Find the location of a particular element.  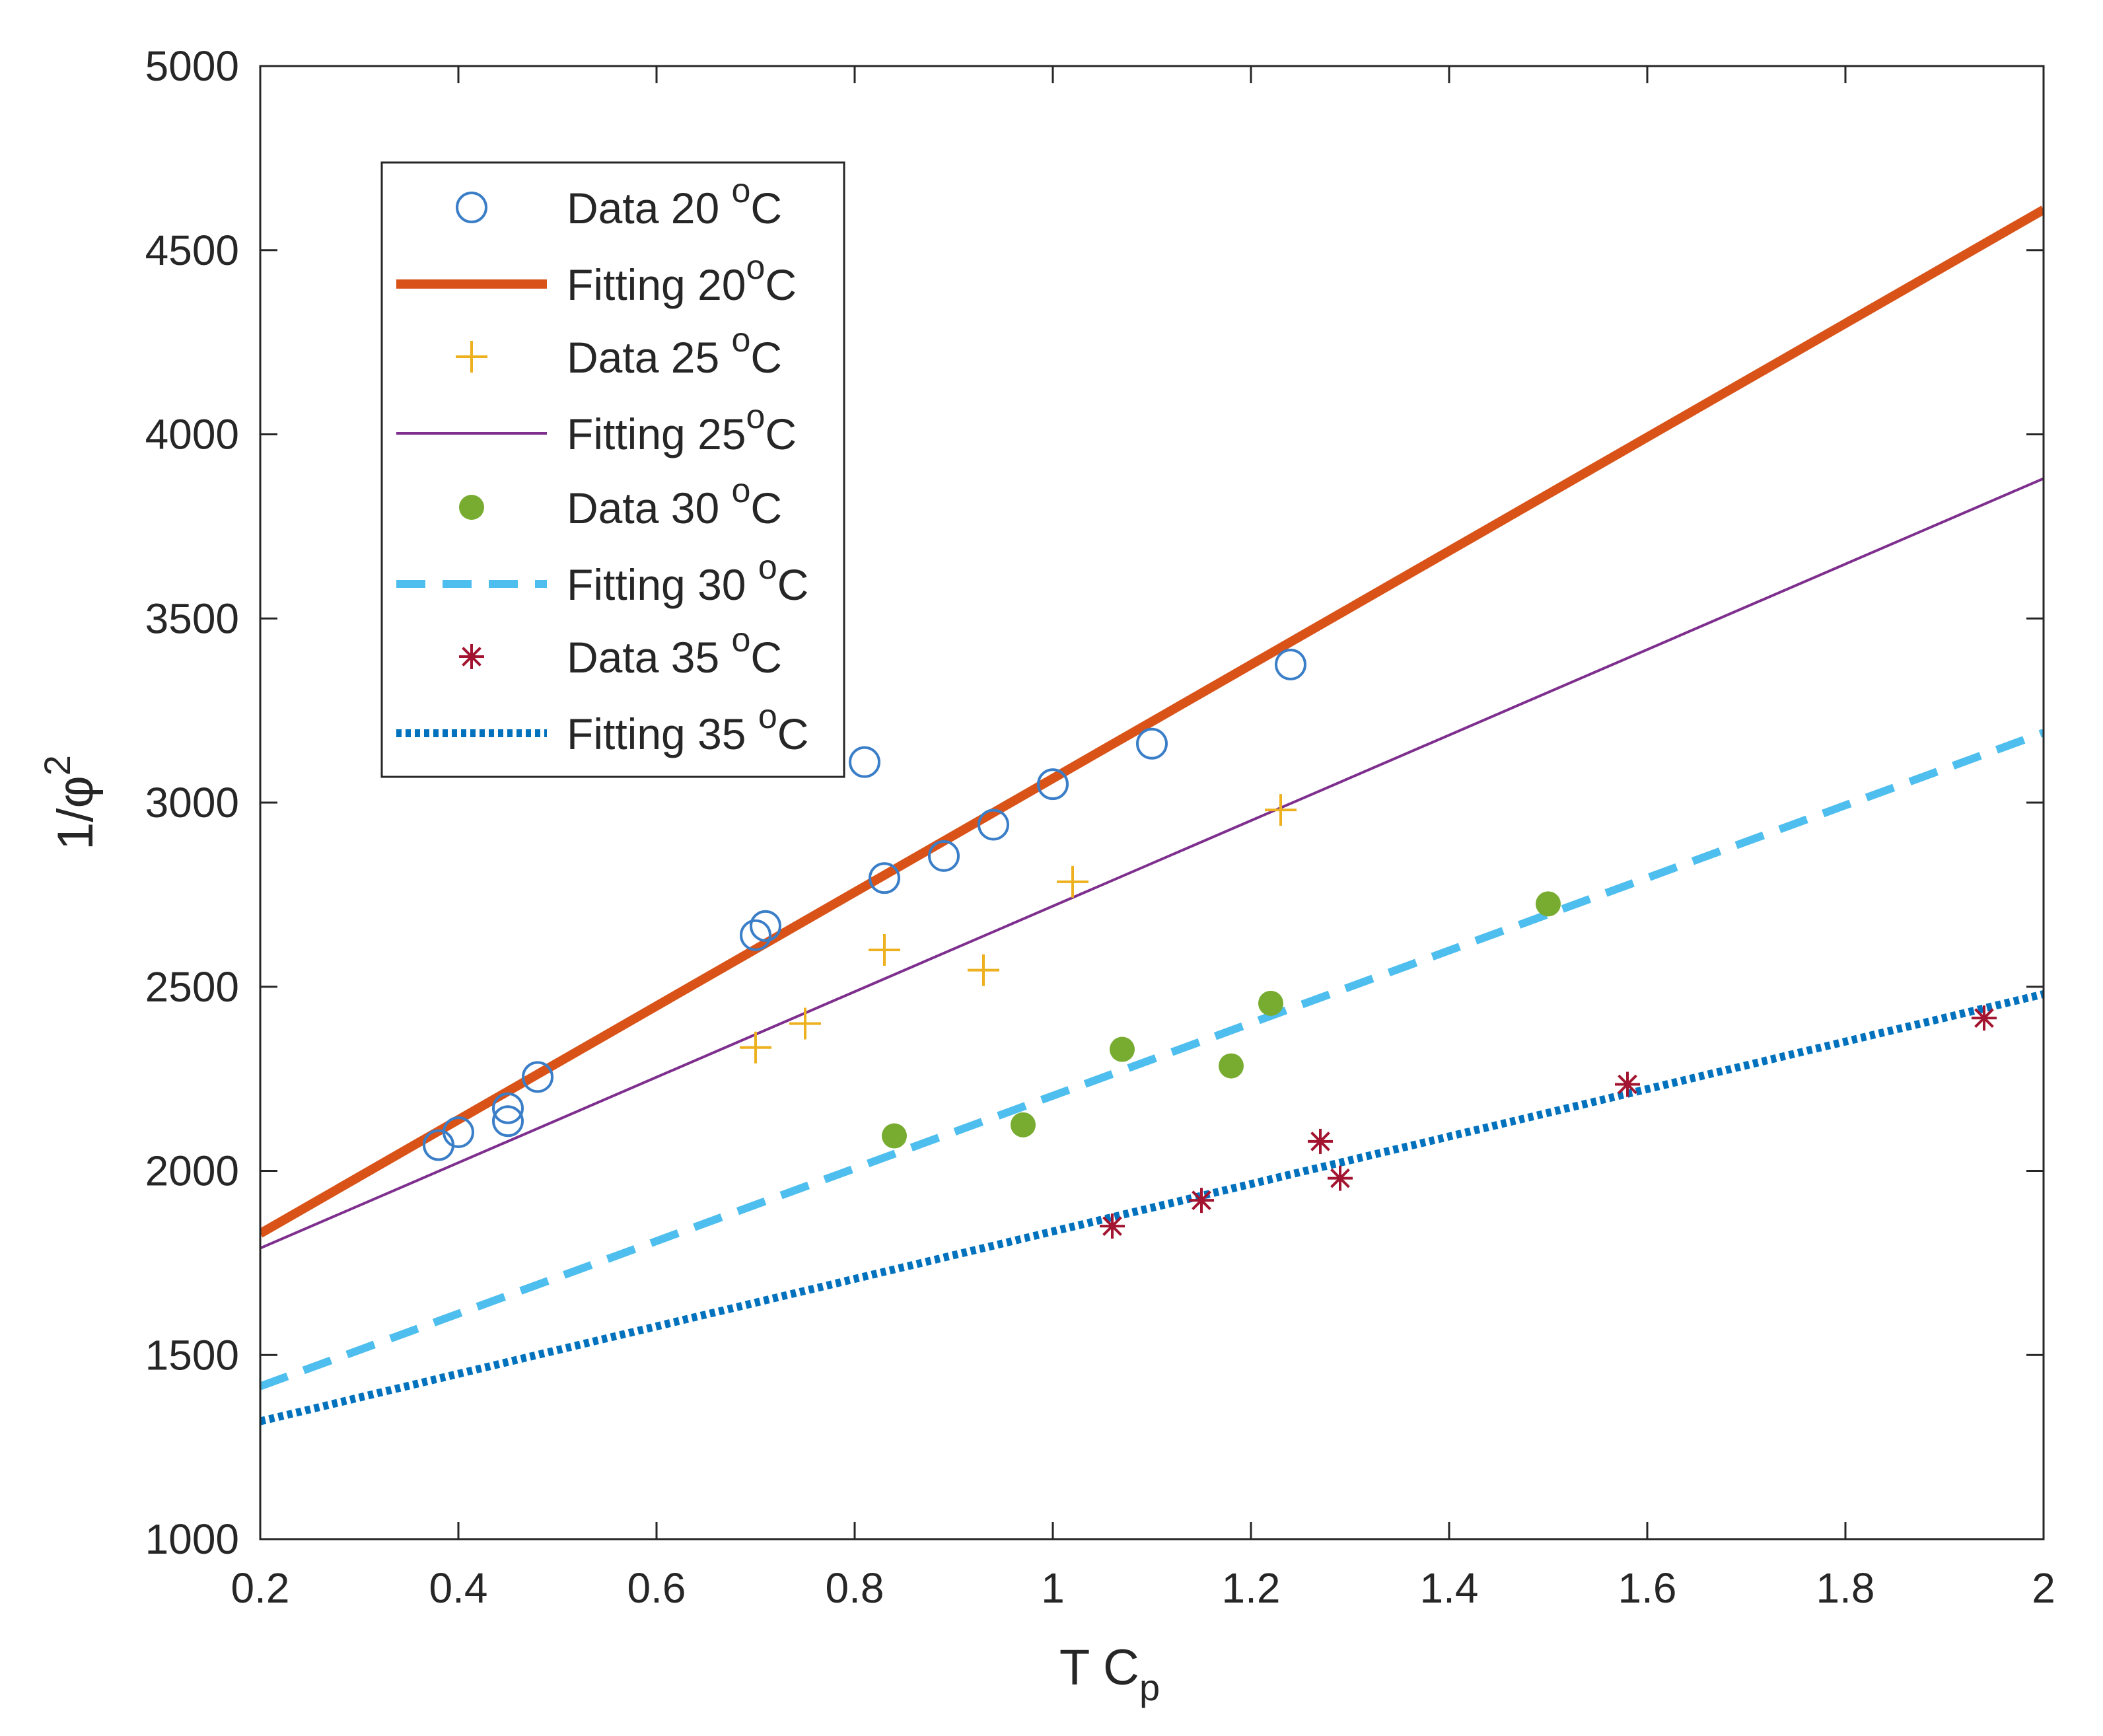

legend-label-text: Data 25 is located at coordinates (649, 357).